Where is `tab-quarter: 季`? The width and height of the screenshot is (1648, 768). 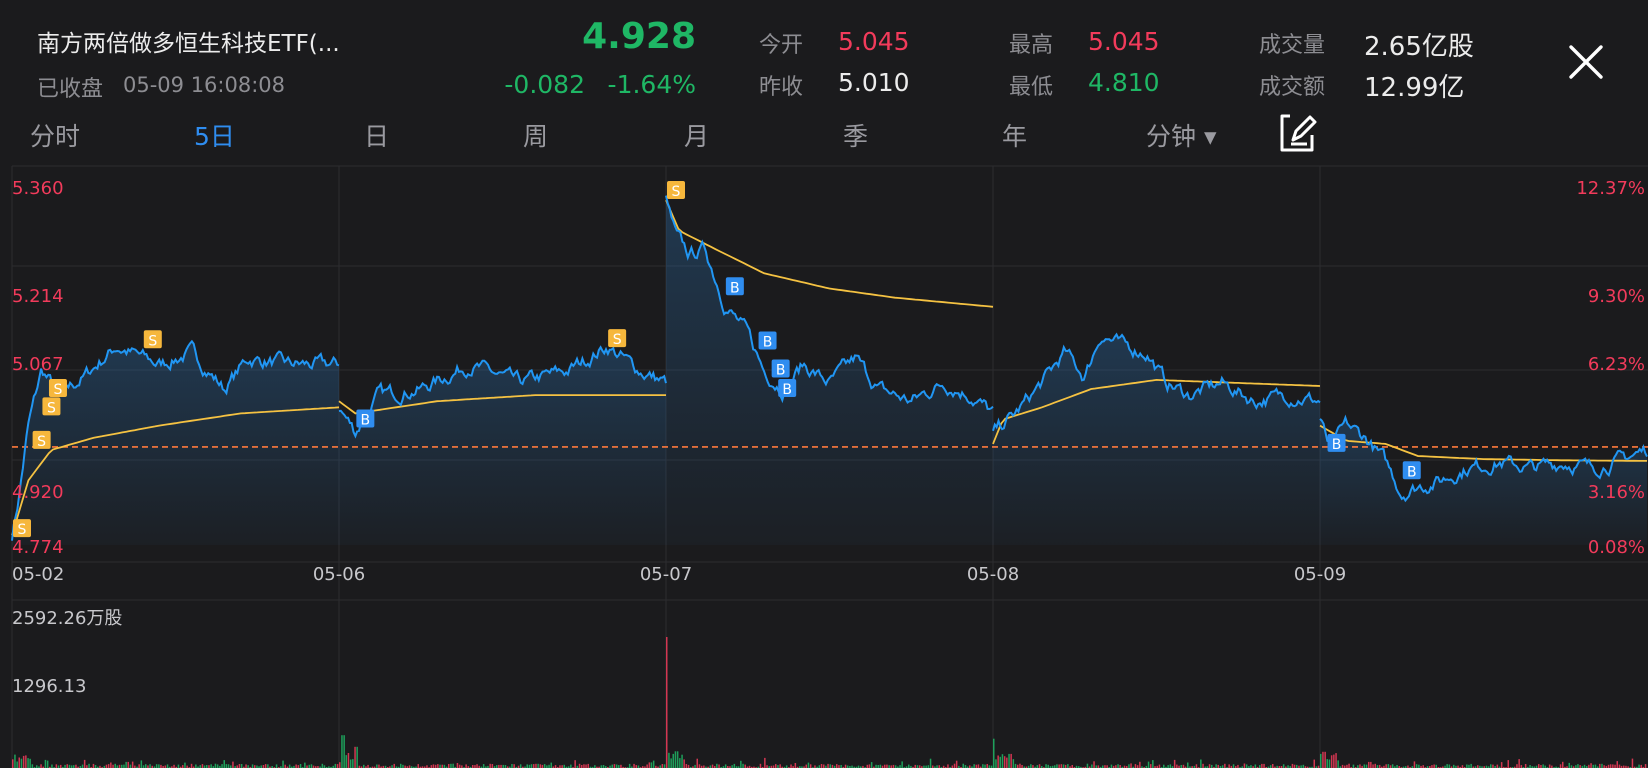 tab-quarter: 季 is located at coordinates (856, 136).